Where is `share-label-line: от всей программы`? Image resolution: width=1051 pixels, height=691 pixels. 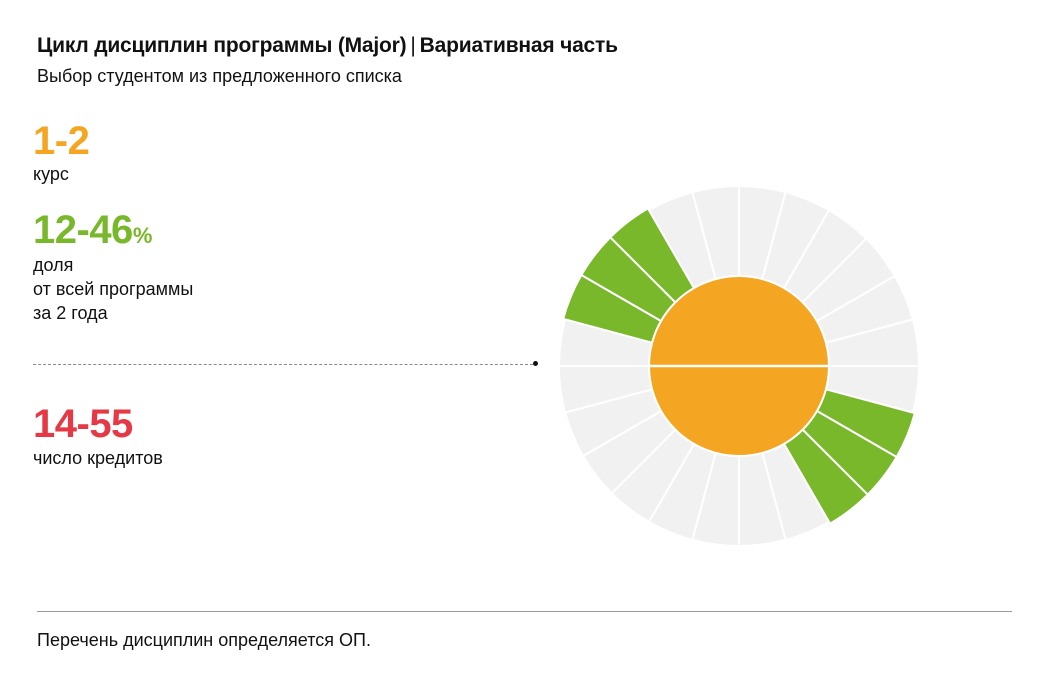
share-label-line: от всей программы is located at coordinates (113, 289).